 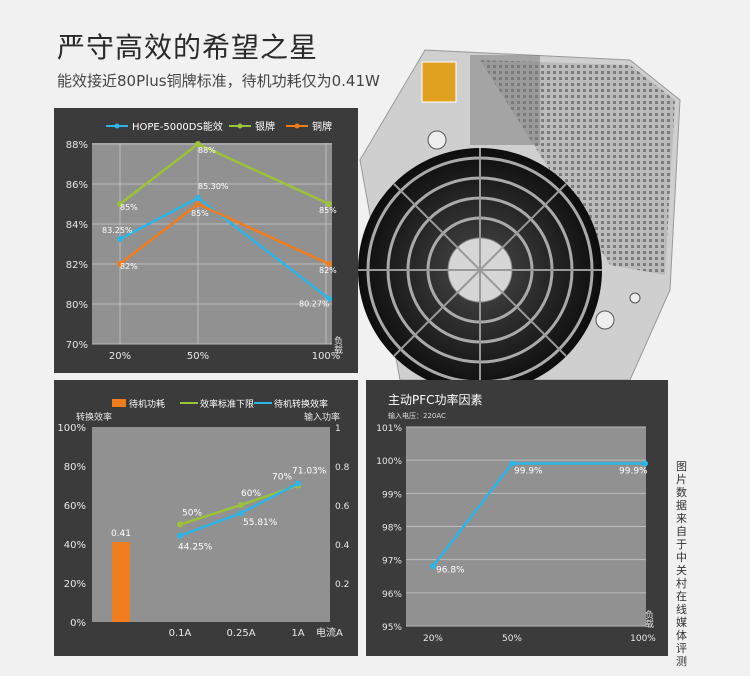 I want to click on y-tick-label: 86%, so click(x=77, y=185).